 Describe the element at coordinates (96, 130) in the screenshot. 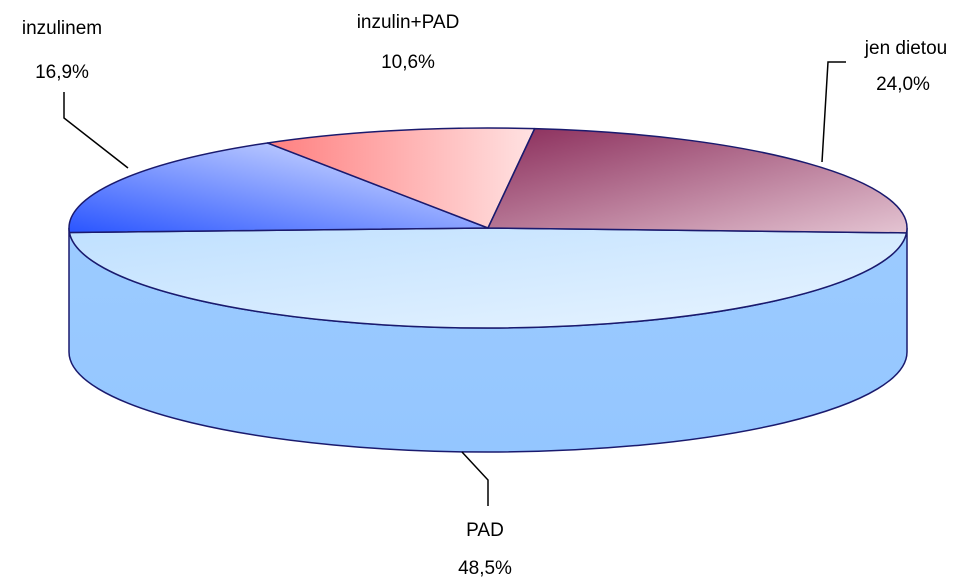

I see `leader-line-inzulinem` at that location.